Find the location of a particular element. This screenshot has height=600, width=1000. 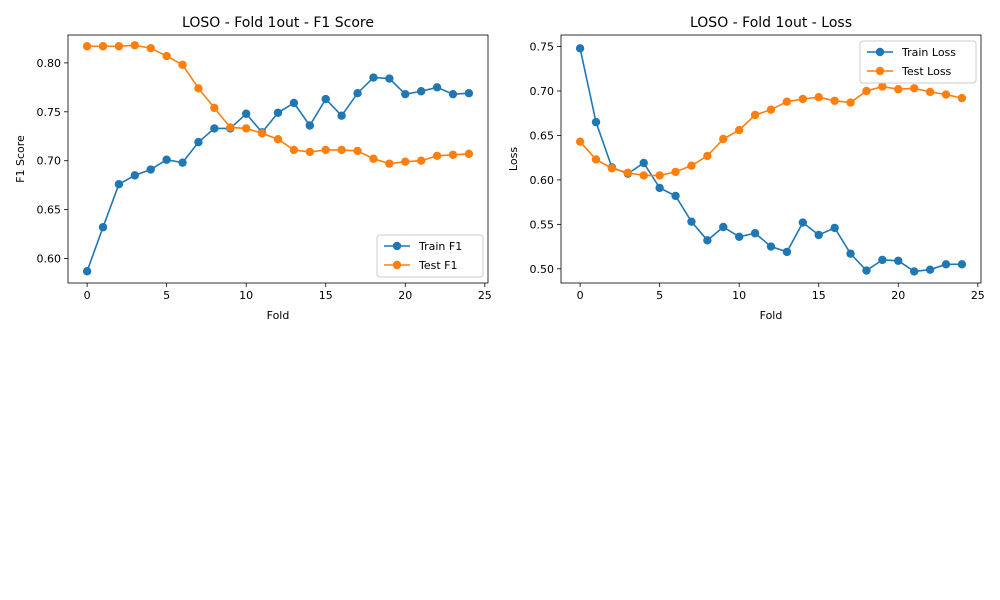

x-tick-label: 0 is located at coordinates (87, 295).